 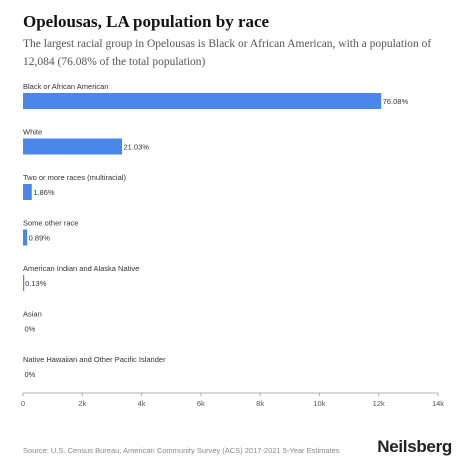 What do you see at coordinates (32, 132) in the screenshot?
I see `category-label: White` at bounding box center [32, 132].